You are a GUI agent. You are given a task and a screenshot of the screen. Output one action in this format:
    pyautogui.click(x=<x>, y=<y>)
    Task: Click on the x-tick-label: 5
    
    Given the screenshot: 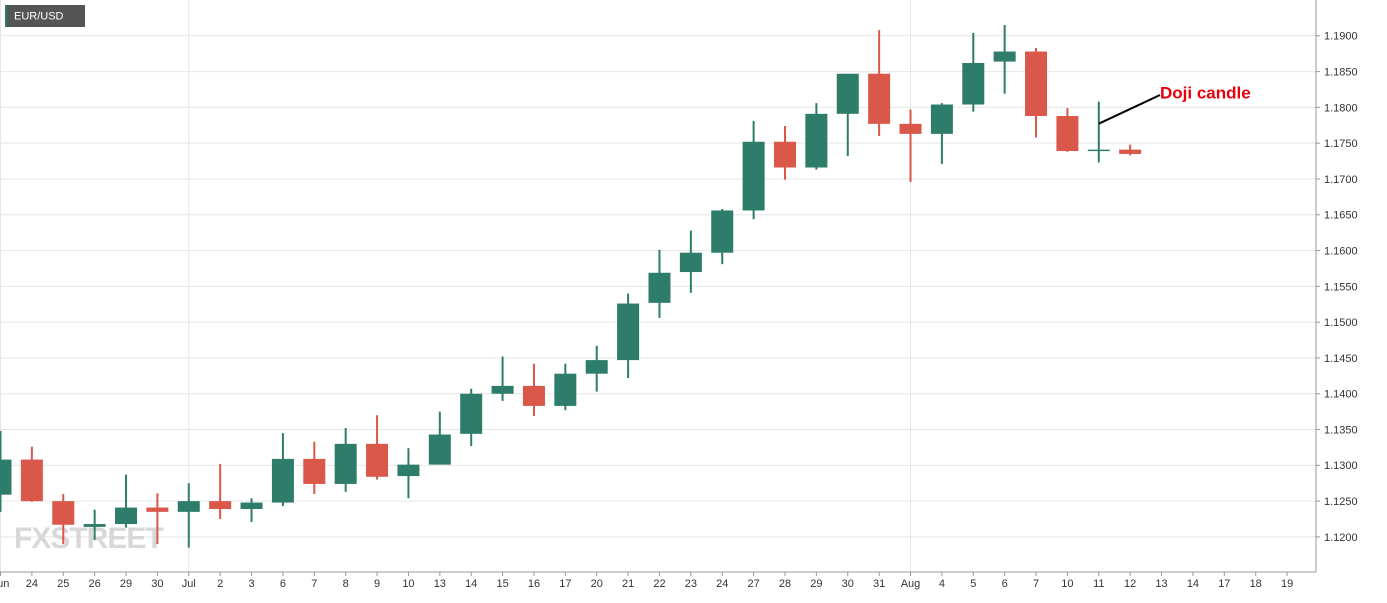 What is the action you would take?
    pyautogui.click(x=973, y=584)
    